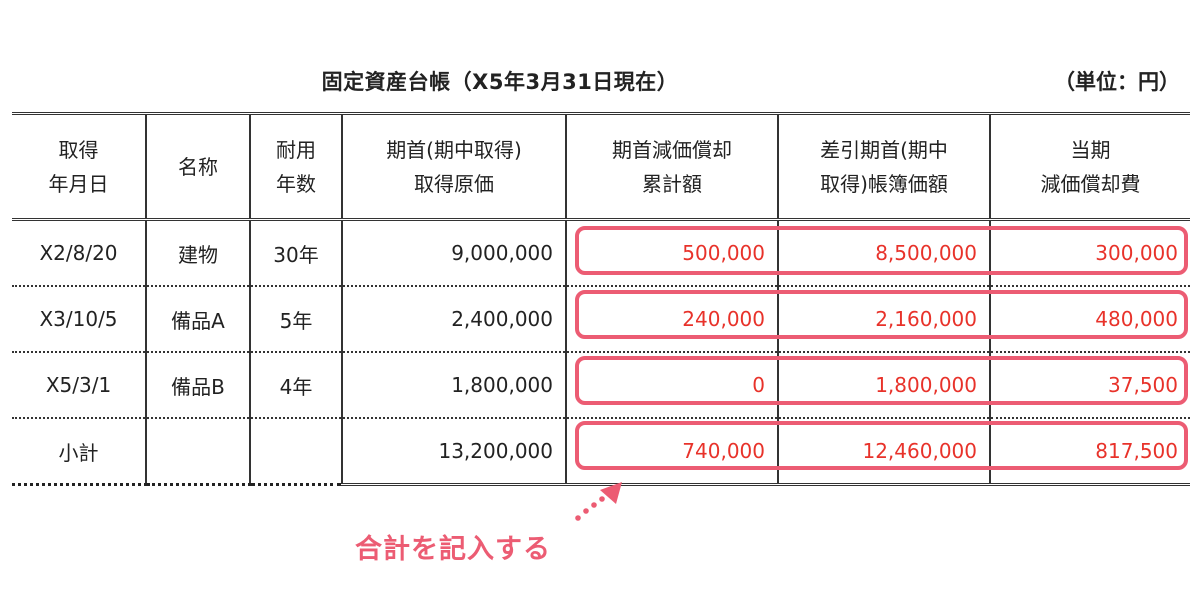 Image resolution: width=1200 pixels, height=591 pixels. Describe the element at coordinates (296, 319) in the screenshot. I see `cell-life: 5年` at that location.